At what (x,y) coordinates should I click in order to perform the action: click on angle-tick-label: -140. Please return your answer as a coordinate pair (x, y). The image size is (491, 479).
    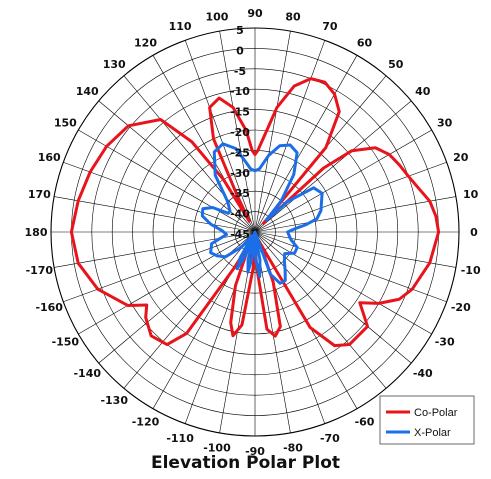
    Looking at the image, I should click on (87, 373).